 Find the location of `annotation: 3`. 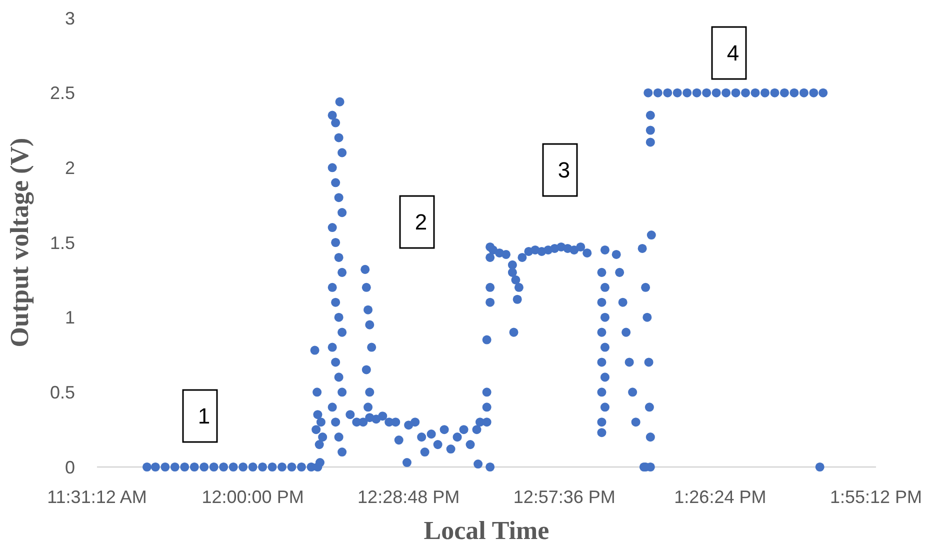

annotation: 3 is located at coordinates (564, 170).